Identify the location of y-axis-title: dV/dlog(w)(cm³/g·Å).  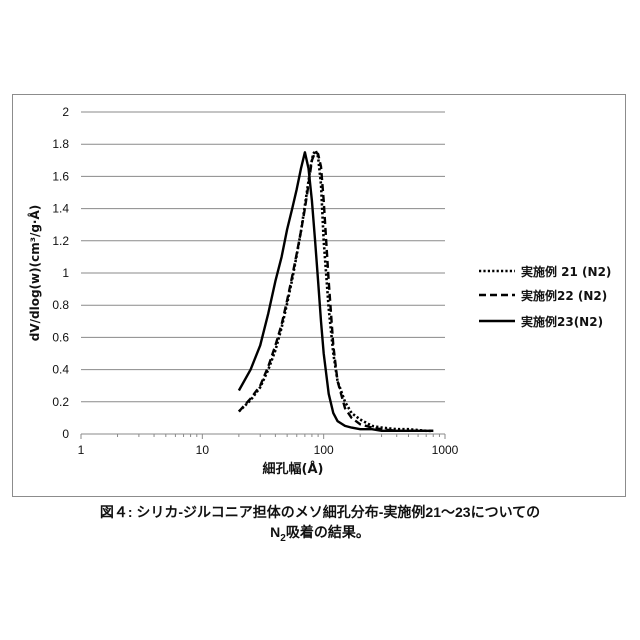
(34, 273).